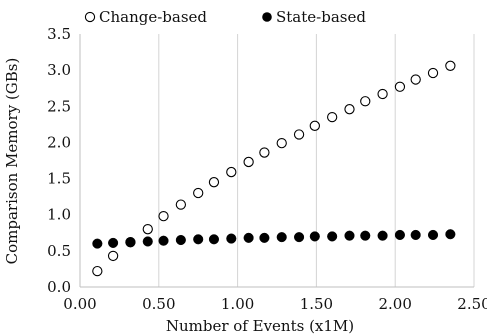 The image size is (487, 336). What do you see at coordinates (225, 17) in the screenshot?
I see `chart-legend: Change-based State-based` at bounding box center [225, 17].